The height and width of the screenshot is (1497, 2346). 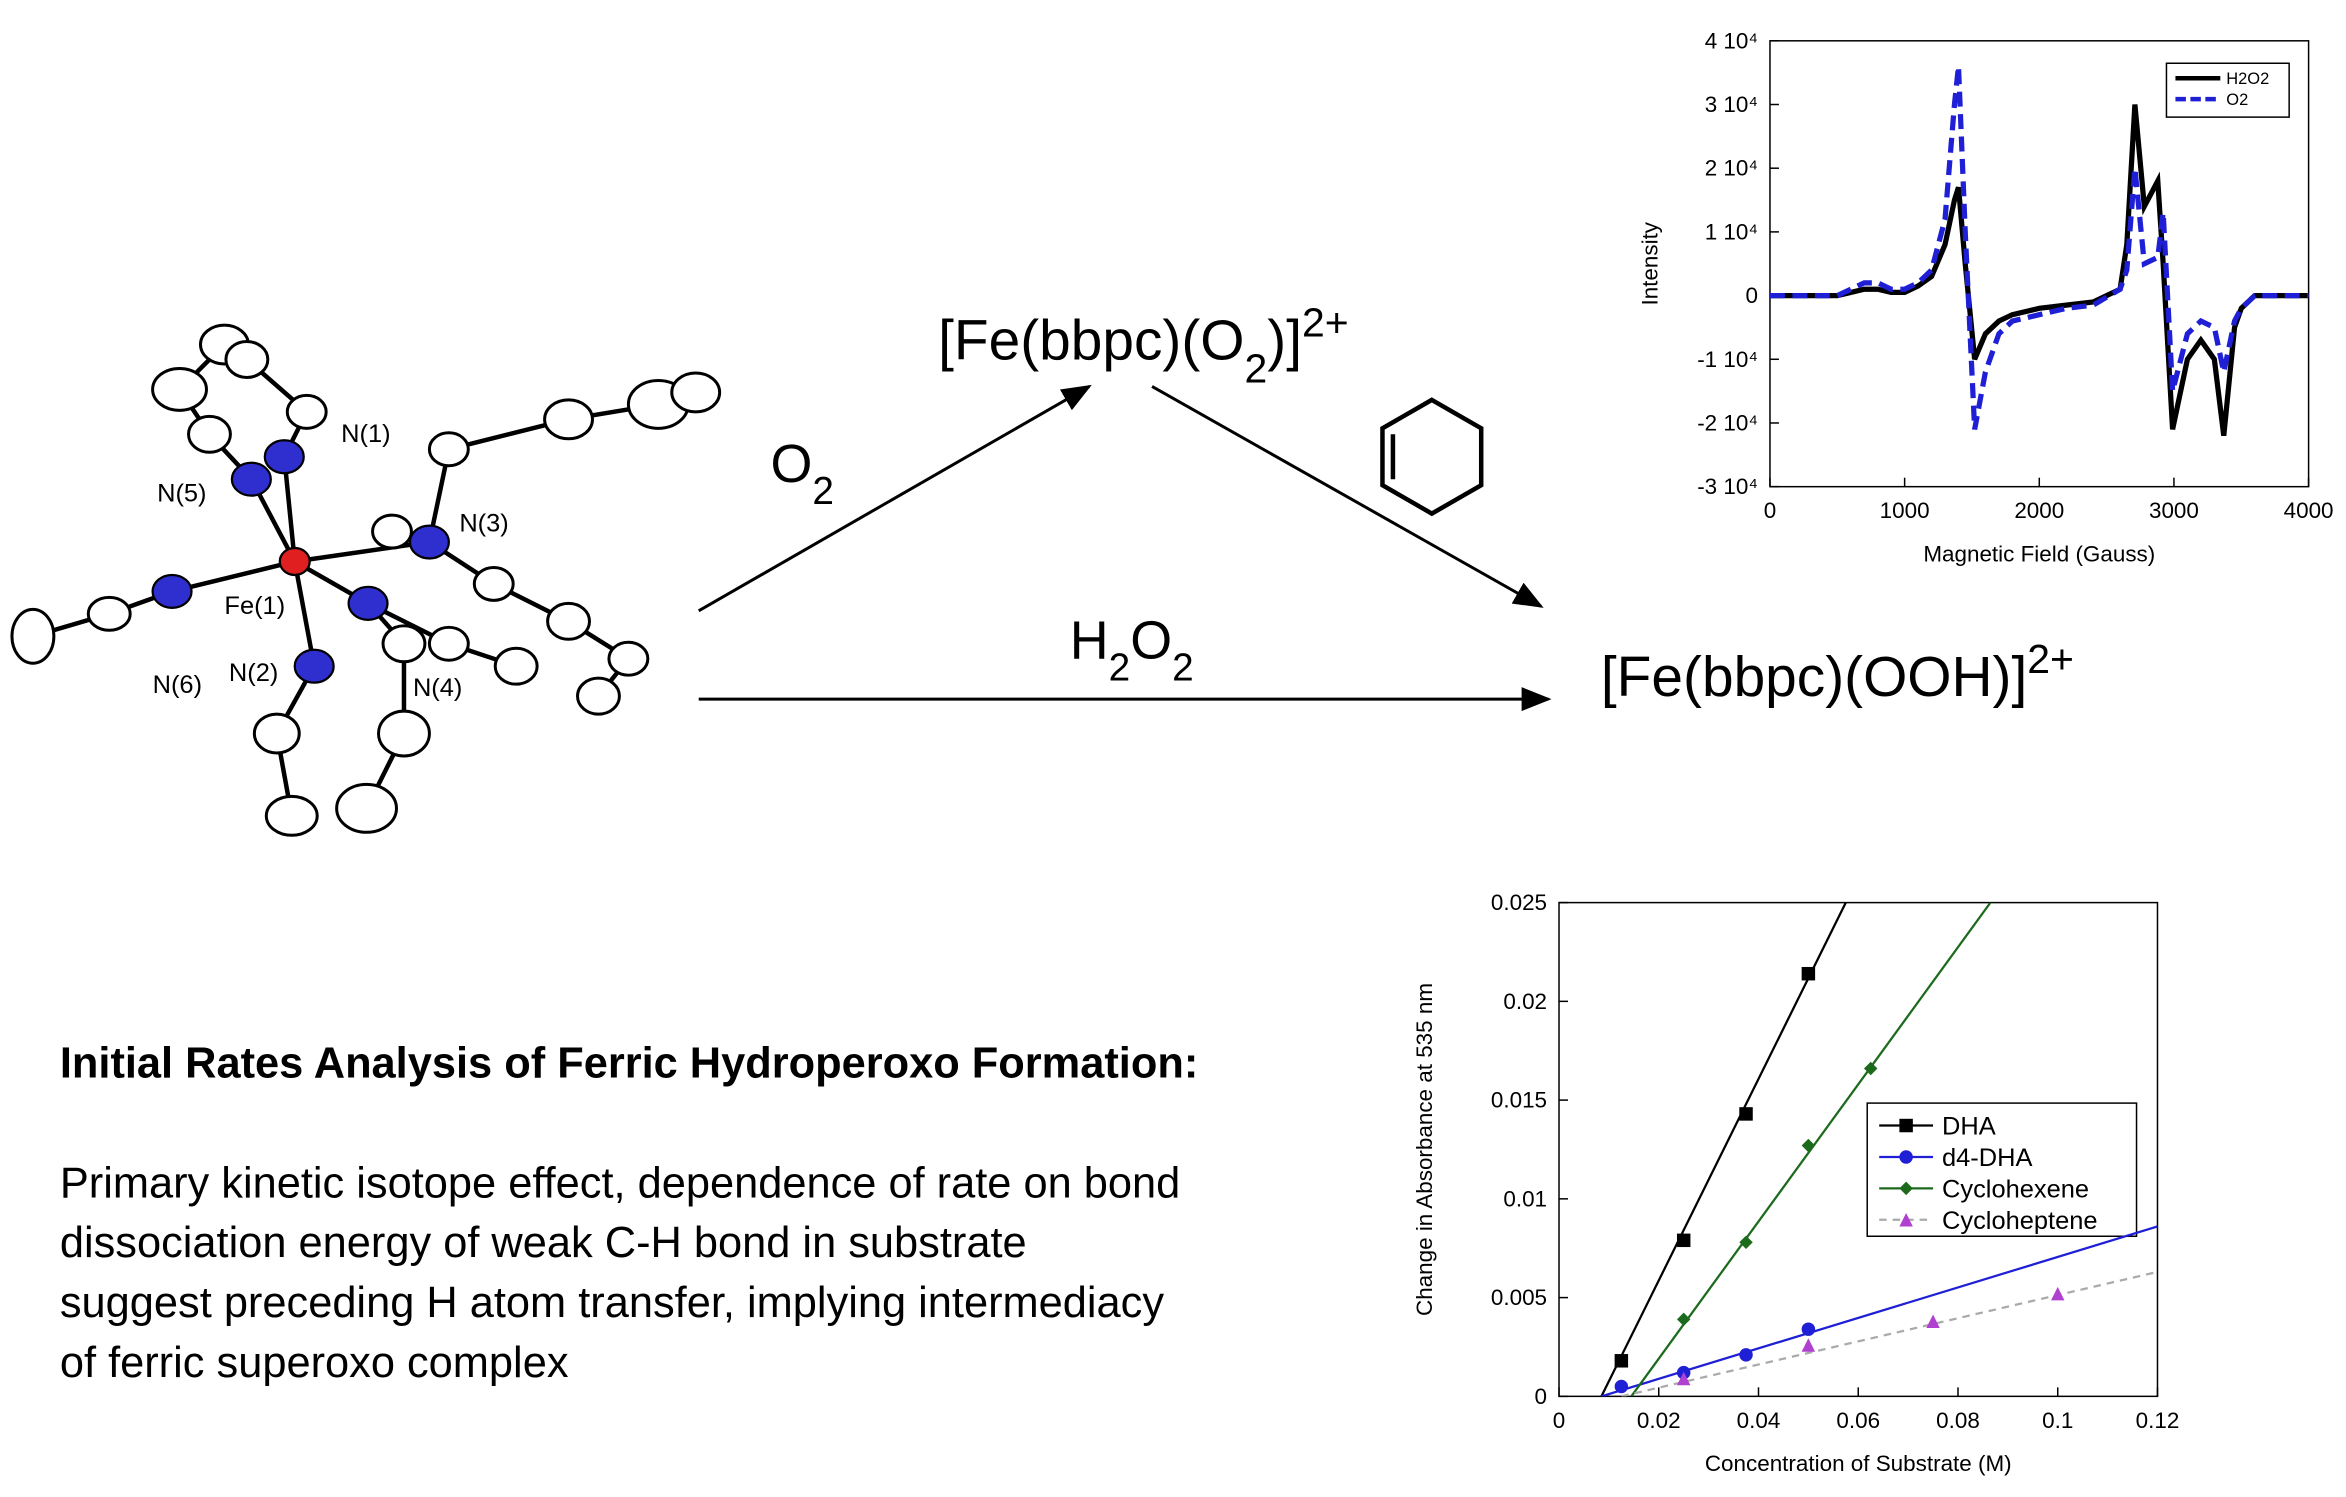 I want to click on y-tick-label: 0.015, so click(x=1519, y=1100).